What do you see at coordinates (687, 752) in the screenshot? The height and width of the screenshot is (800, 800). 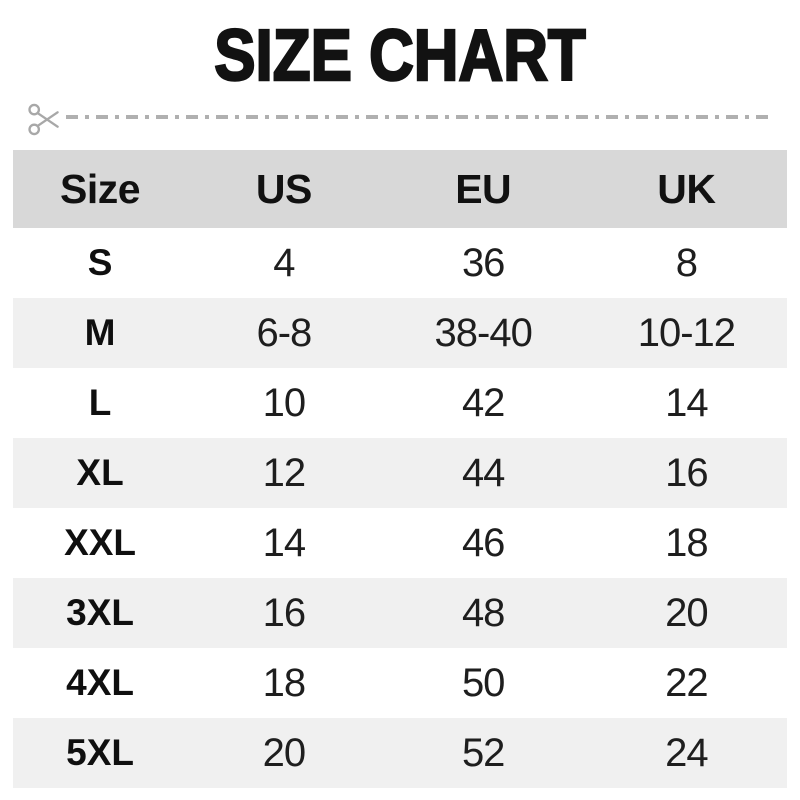 I see `uk-value-cell: 24` at bounding box center [687, 752].